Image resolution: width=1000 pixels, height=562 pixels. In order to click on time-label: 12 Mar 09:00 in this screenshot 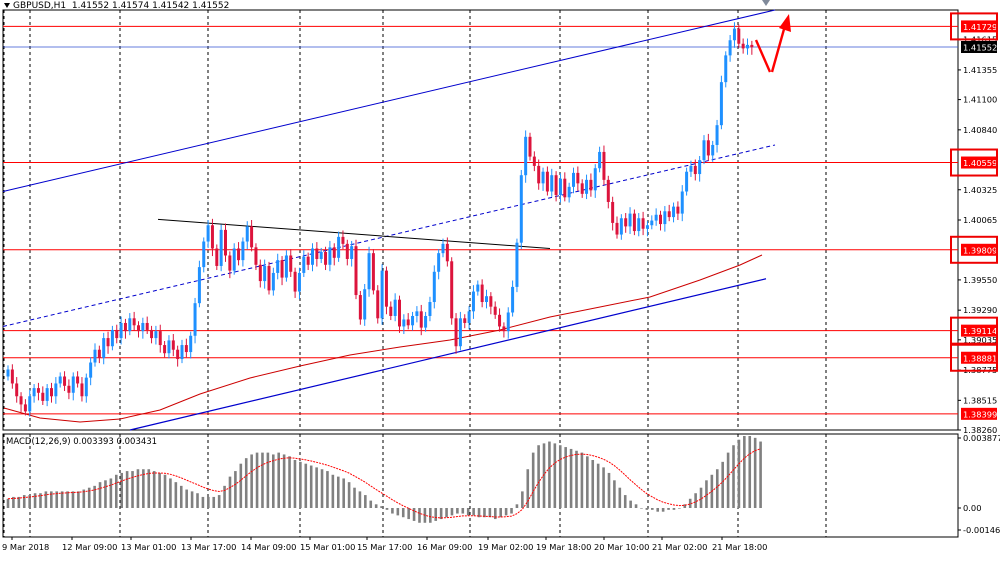, I will do `click(89, 547)`.